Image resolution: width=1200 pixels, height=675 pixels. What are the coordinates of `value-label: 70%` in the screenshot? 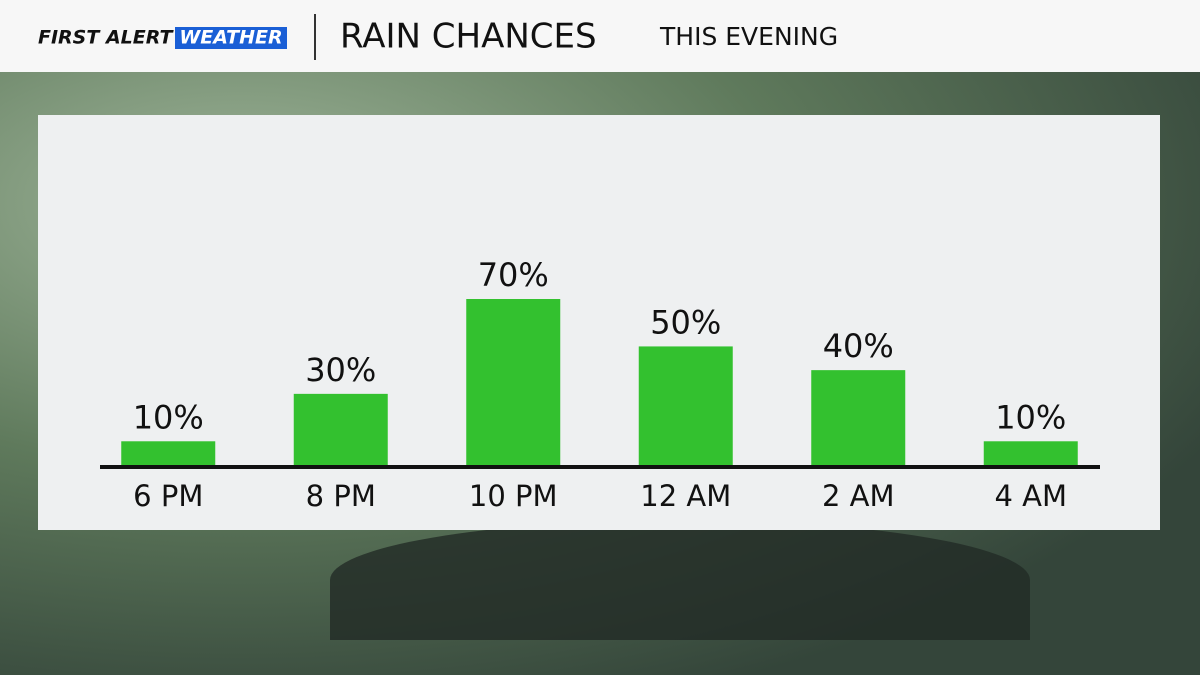 It's located at (513, 275).